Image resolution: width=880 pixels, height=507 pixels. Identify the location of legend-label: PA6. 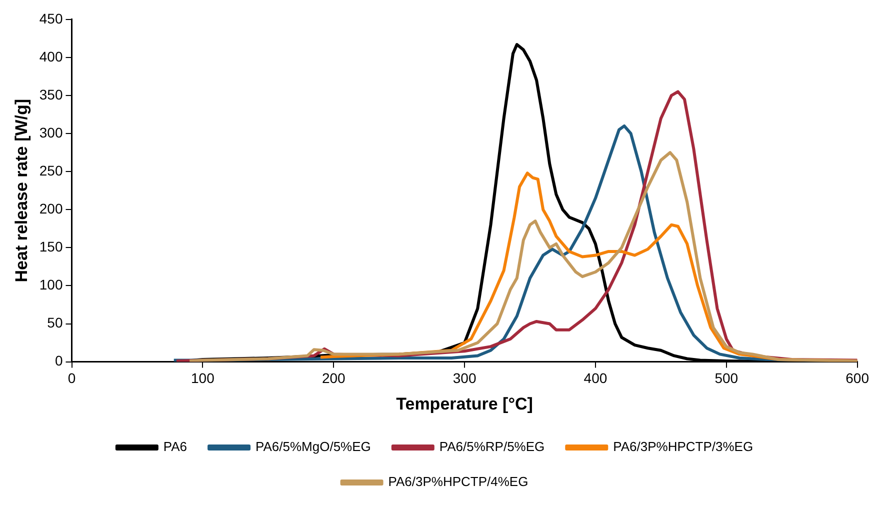
(175, 446).